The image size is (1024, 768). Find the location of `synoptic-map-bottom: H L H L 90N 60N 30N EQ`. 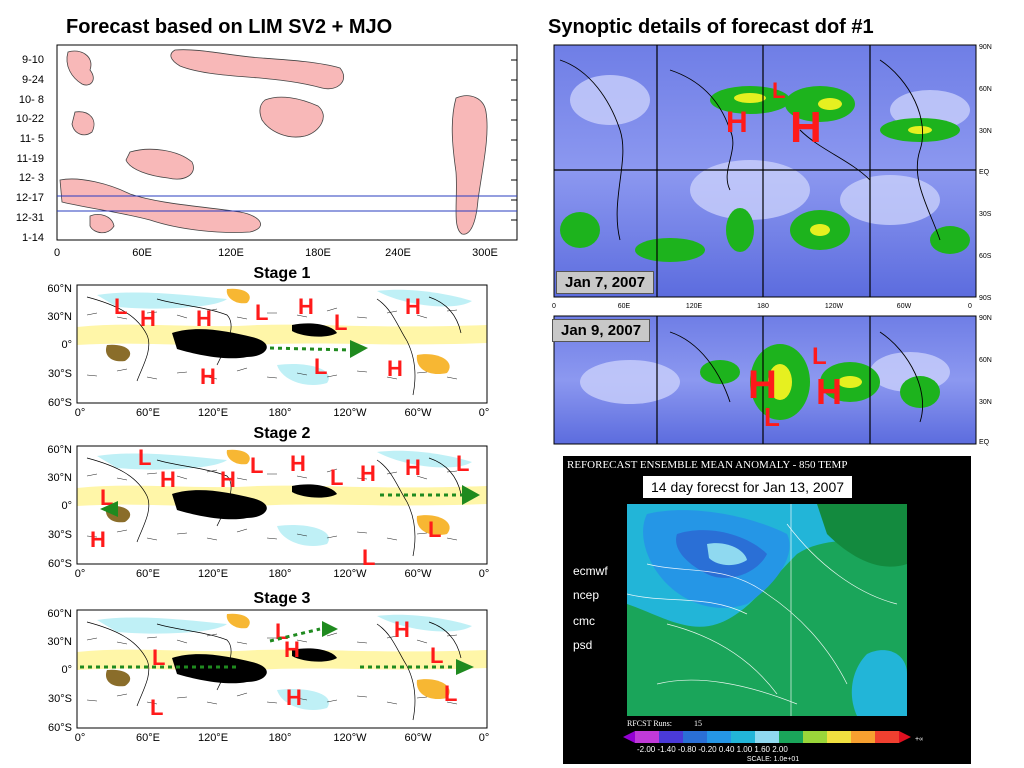

synoptic-map-bottom: H L H L 90N 60N 30N EQ is located at coordinates (772, 380).